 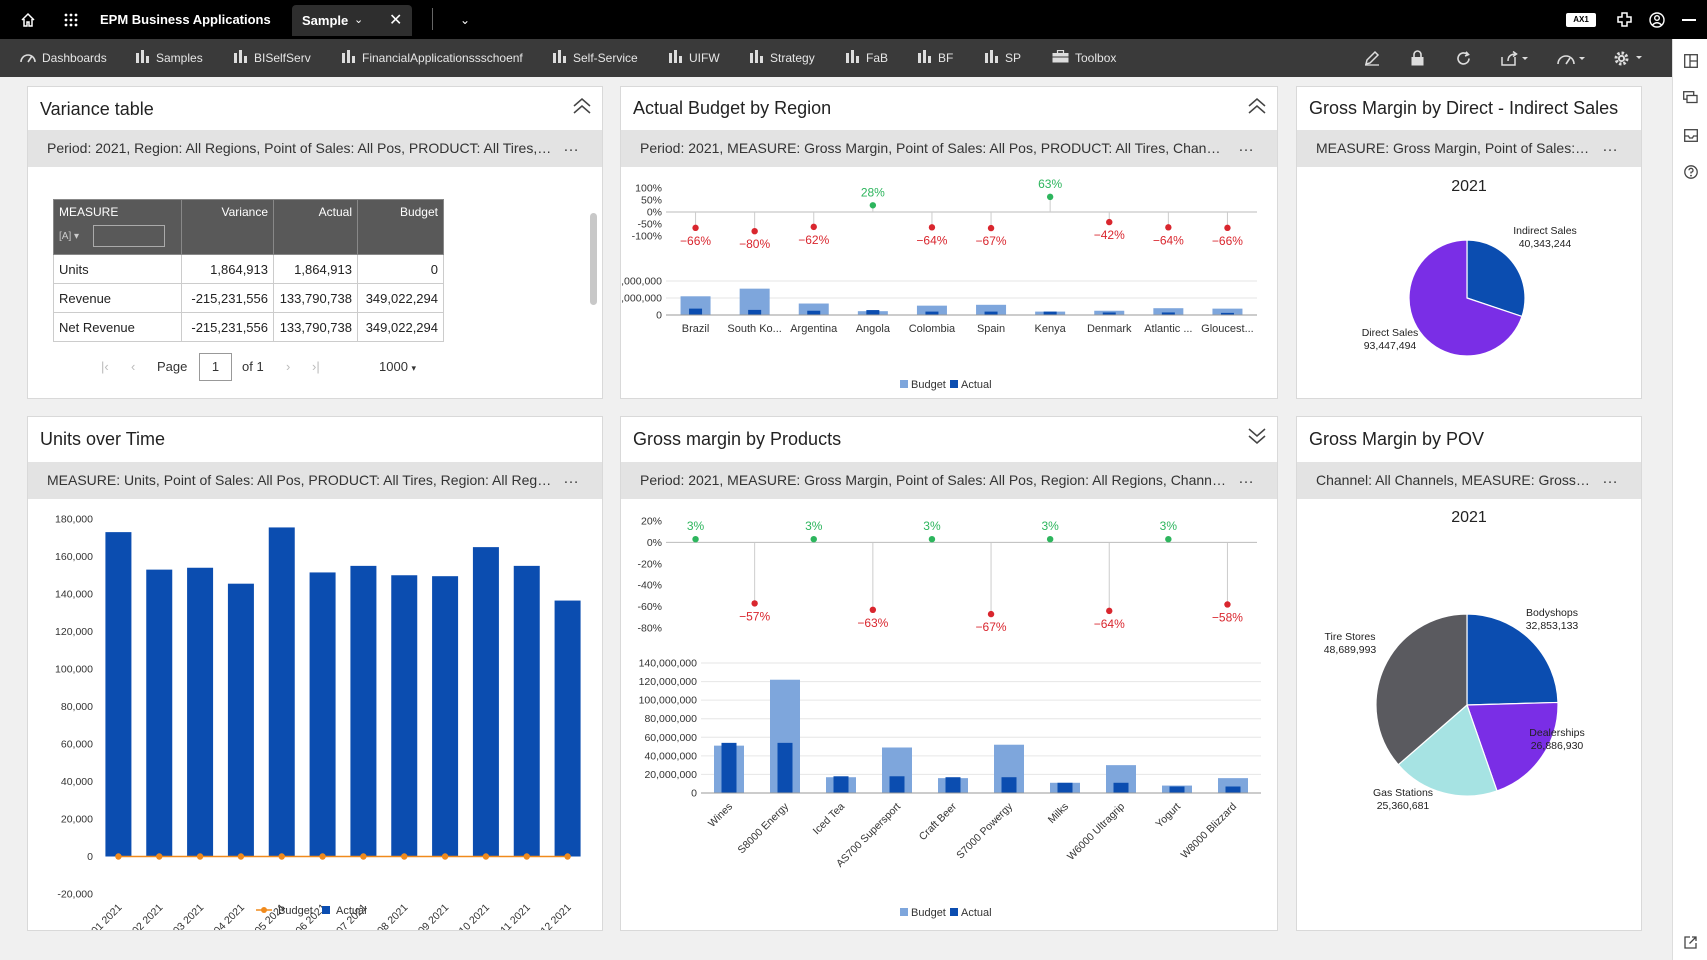 What do you see at coordinates (442, 58) in the screenshot?
I see `nav-item-label: FinancialApplicationssschoenf` at bounding box center [442, 58].